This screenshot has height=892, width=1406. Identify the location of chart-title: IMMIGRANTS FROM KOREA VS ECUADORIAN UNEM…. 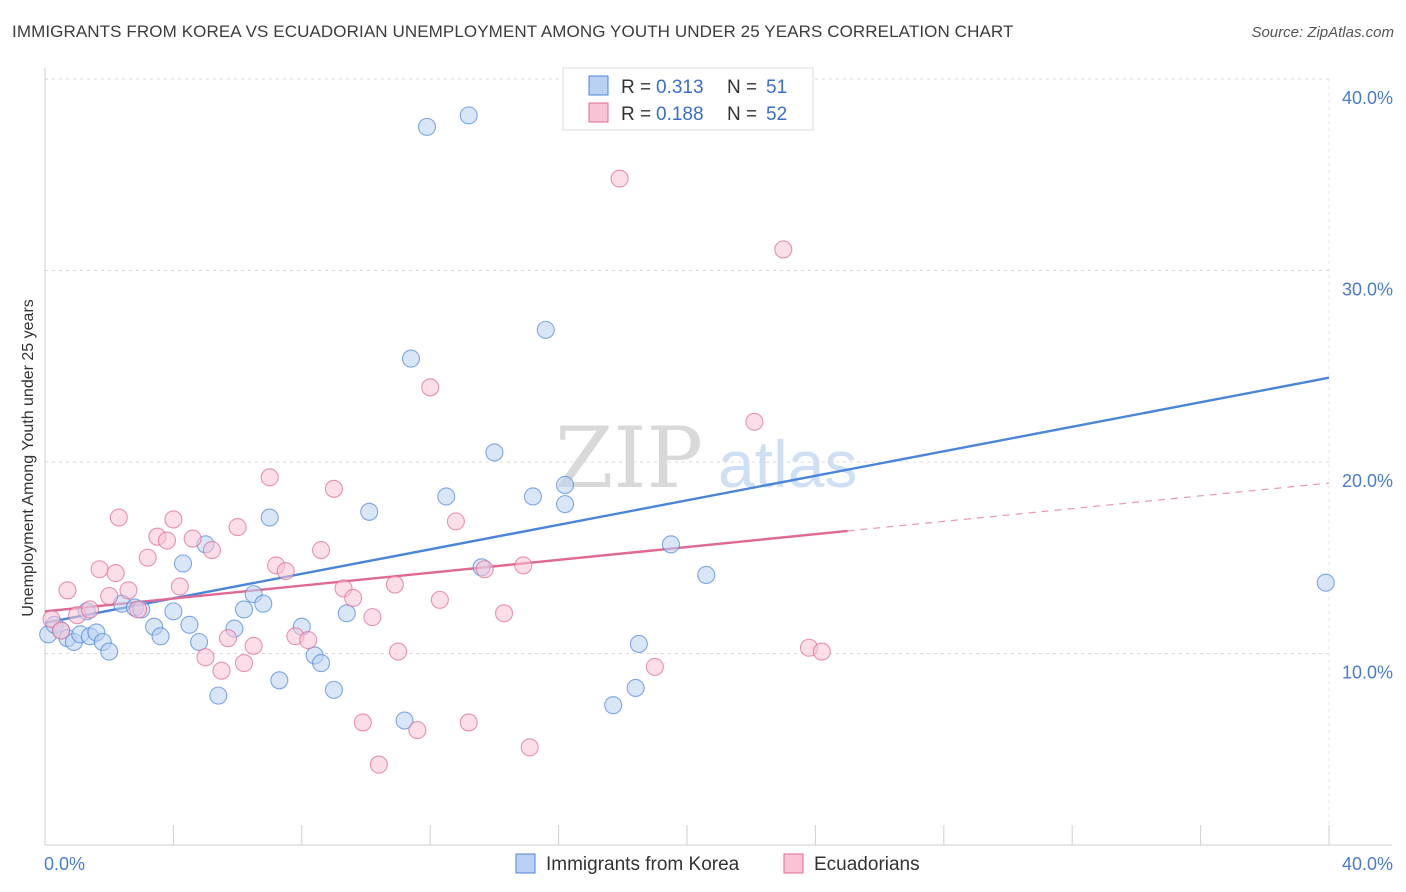
(513, 31).